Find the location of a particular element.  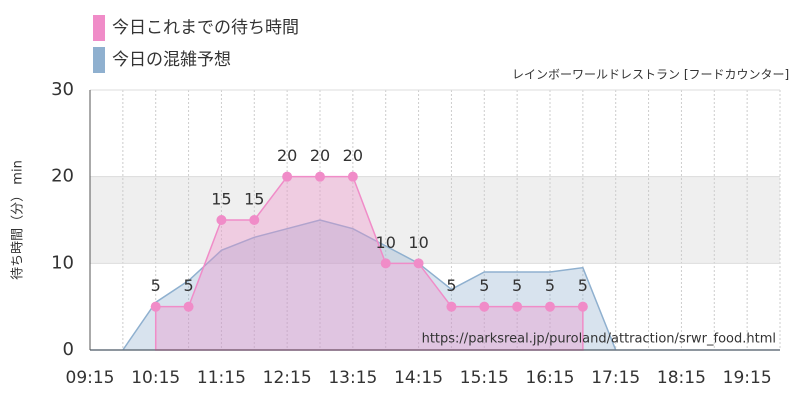

x-tick-label: 15:15 is located at coordinates (484, 378).